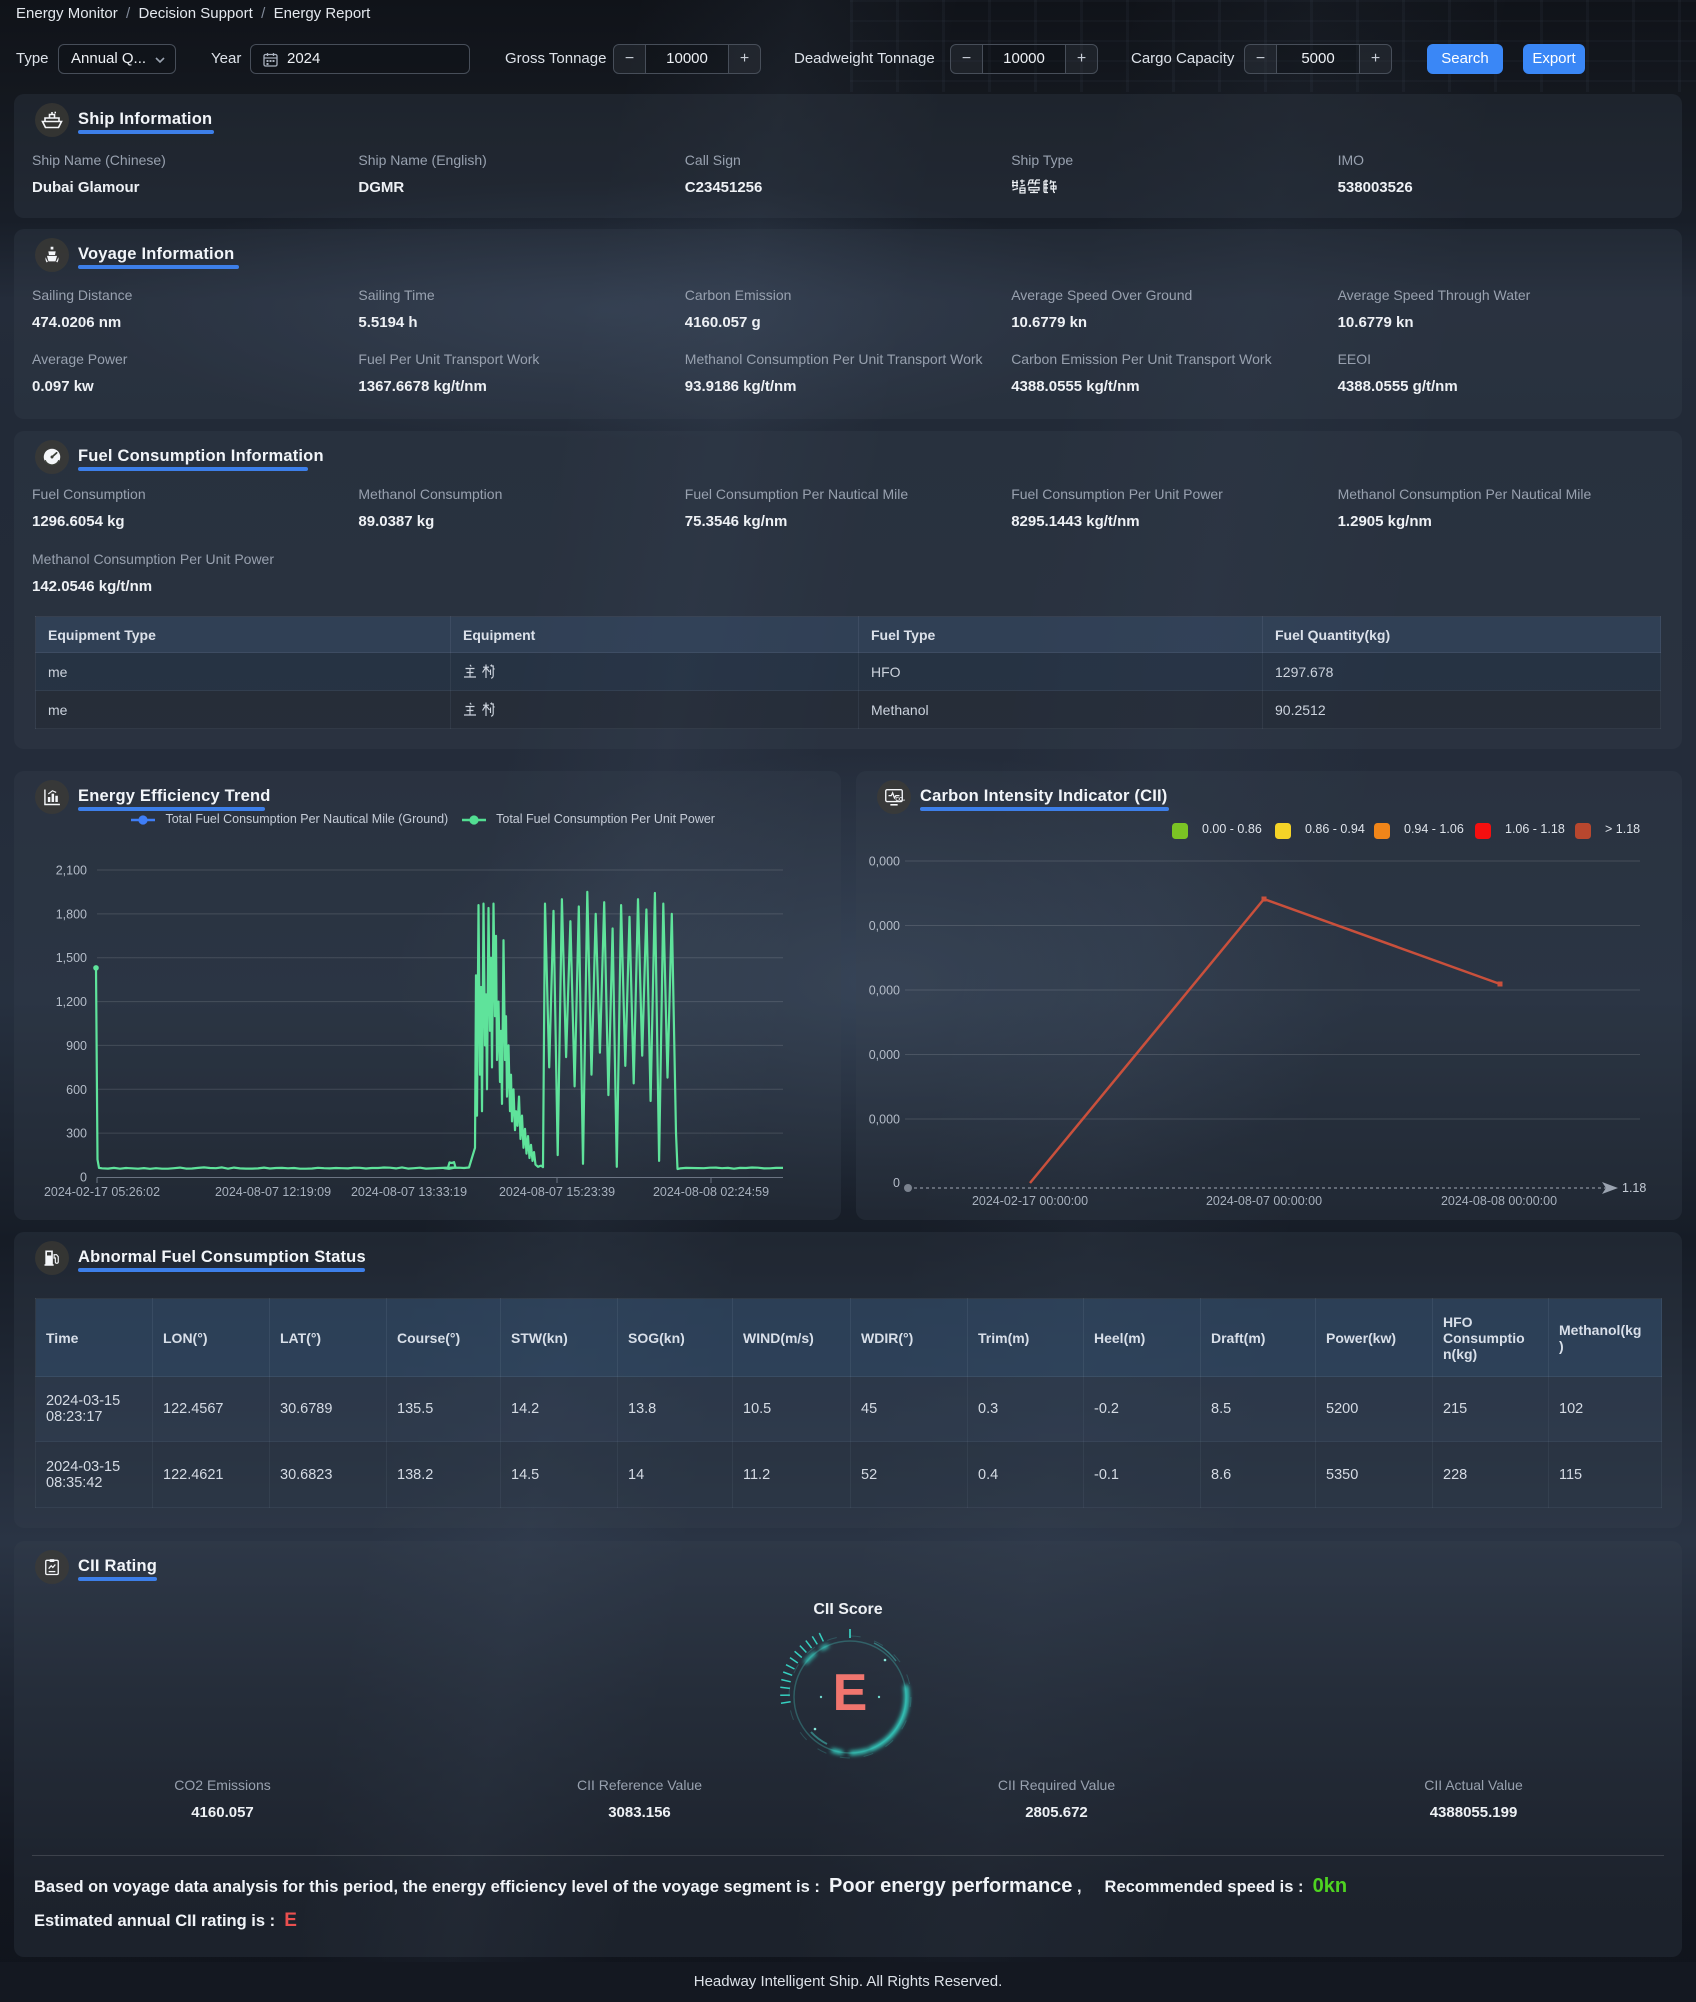  What do you see at coordinates (76, 1134) in the screenshot?
I see `svg-text: 300` at bounding box center [76, 1134].